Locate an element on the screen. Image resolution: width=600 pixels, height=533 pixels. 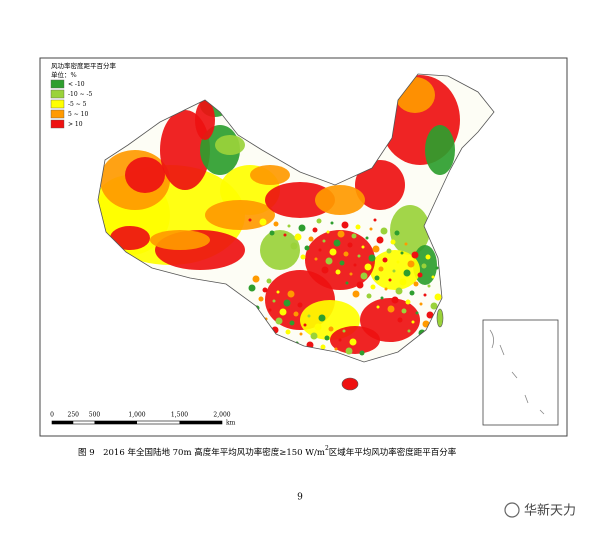
legend-label: -5 ~ 5 is located at coordinates (77, 104).